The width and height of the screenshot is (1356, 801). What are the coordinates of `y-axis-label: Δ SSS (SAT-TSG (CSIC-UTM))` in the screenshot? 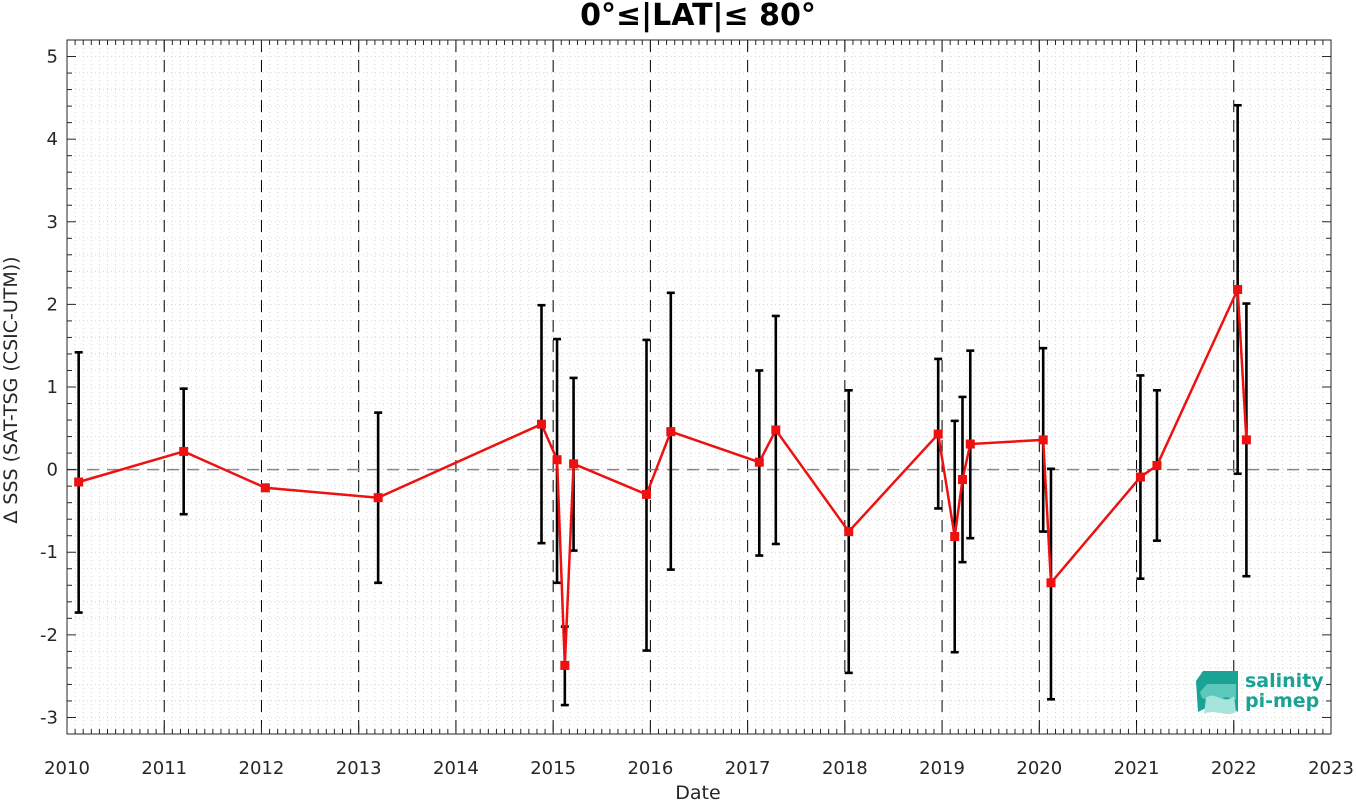 It's located at (11, 389).